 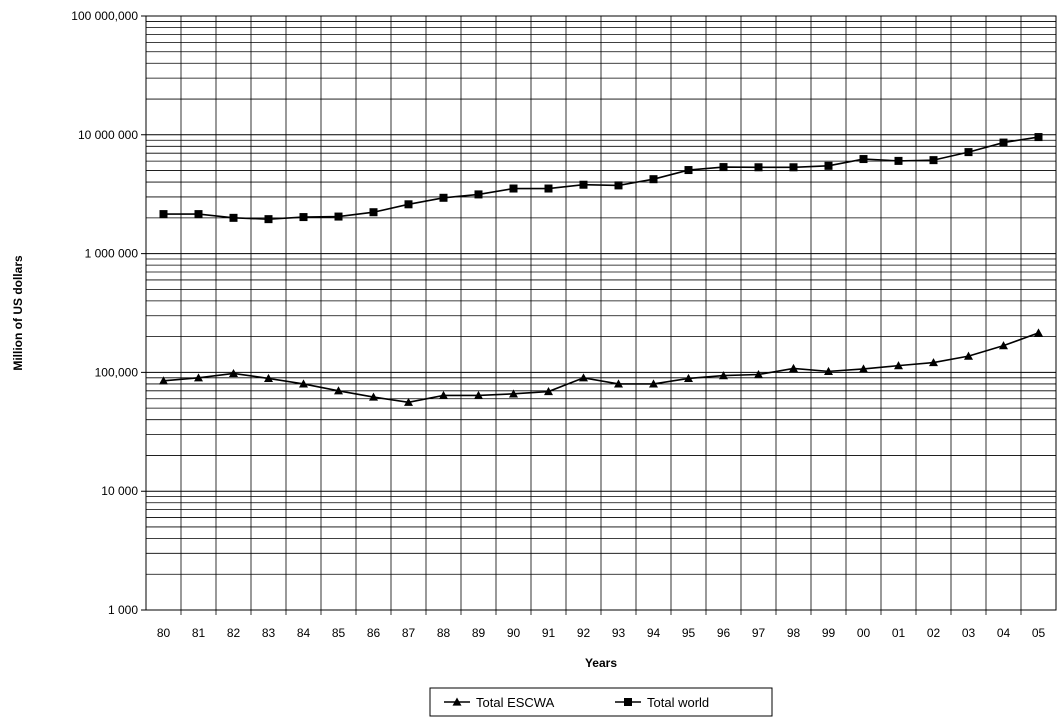 I want to click on legend-box, so click(x=601, y=702).